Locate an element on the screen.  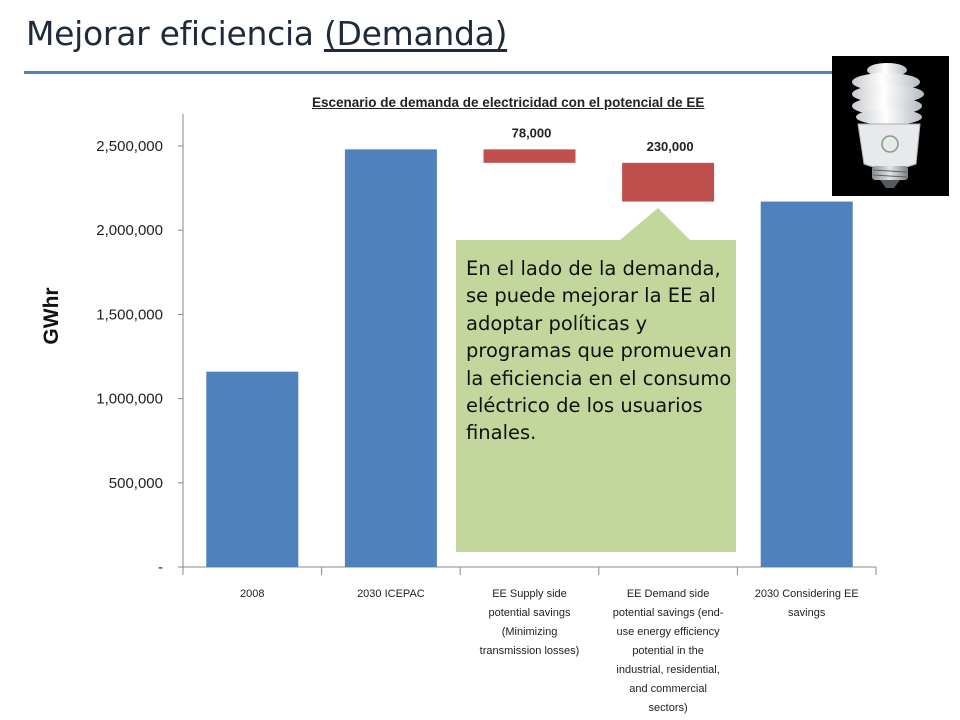
title-rule is located at coordinates (430, 72).